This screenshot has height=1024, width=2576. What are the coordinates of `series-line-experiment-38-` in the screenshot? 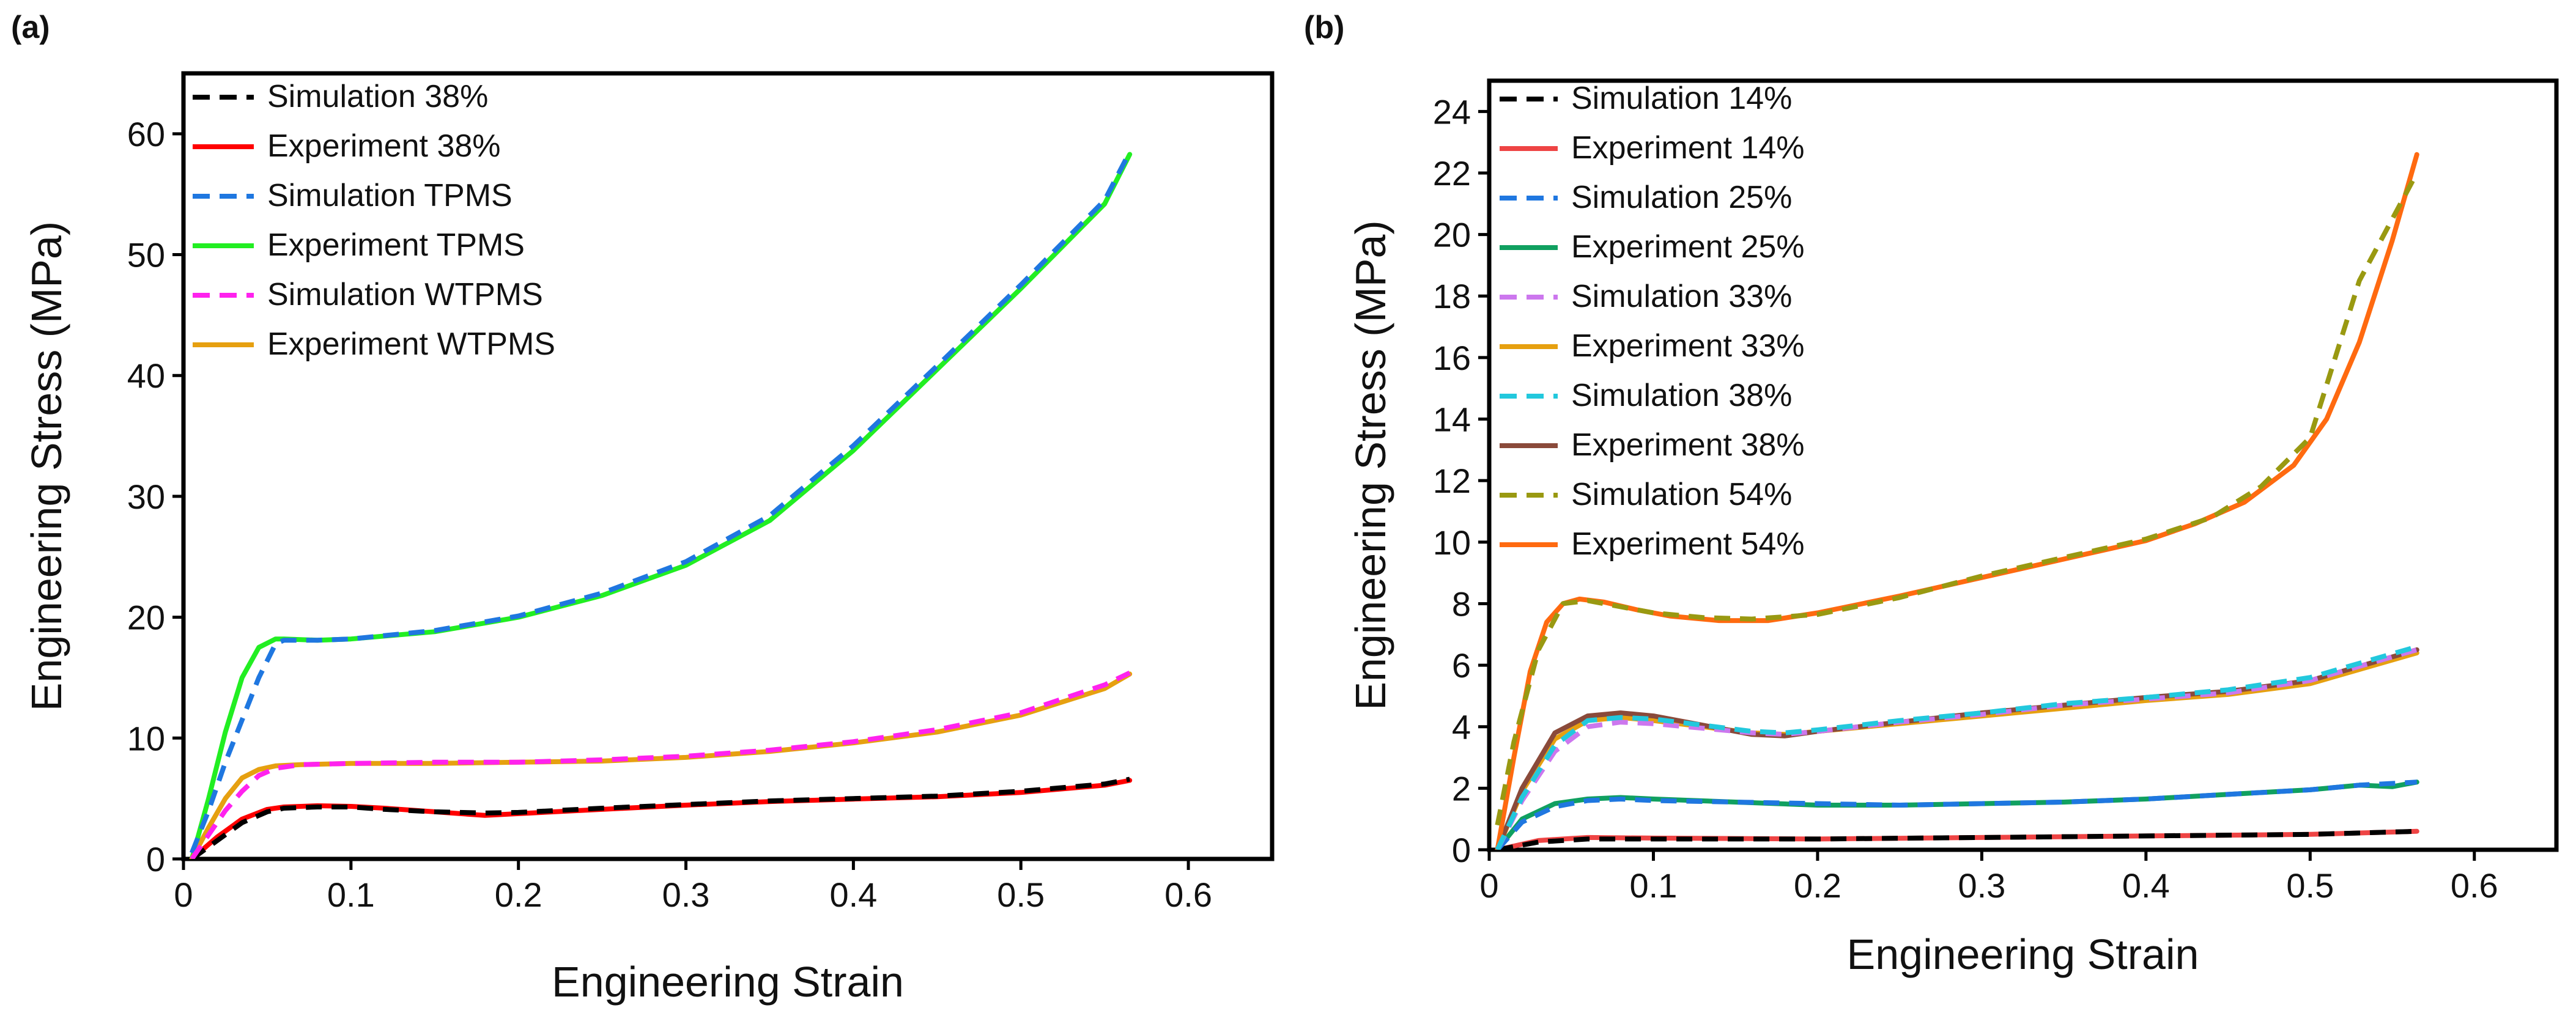 It's located at (661, 818).